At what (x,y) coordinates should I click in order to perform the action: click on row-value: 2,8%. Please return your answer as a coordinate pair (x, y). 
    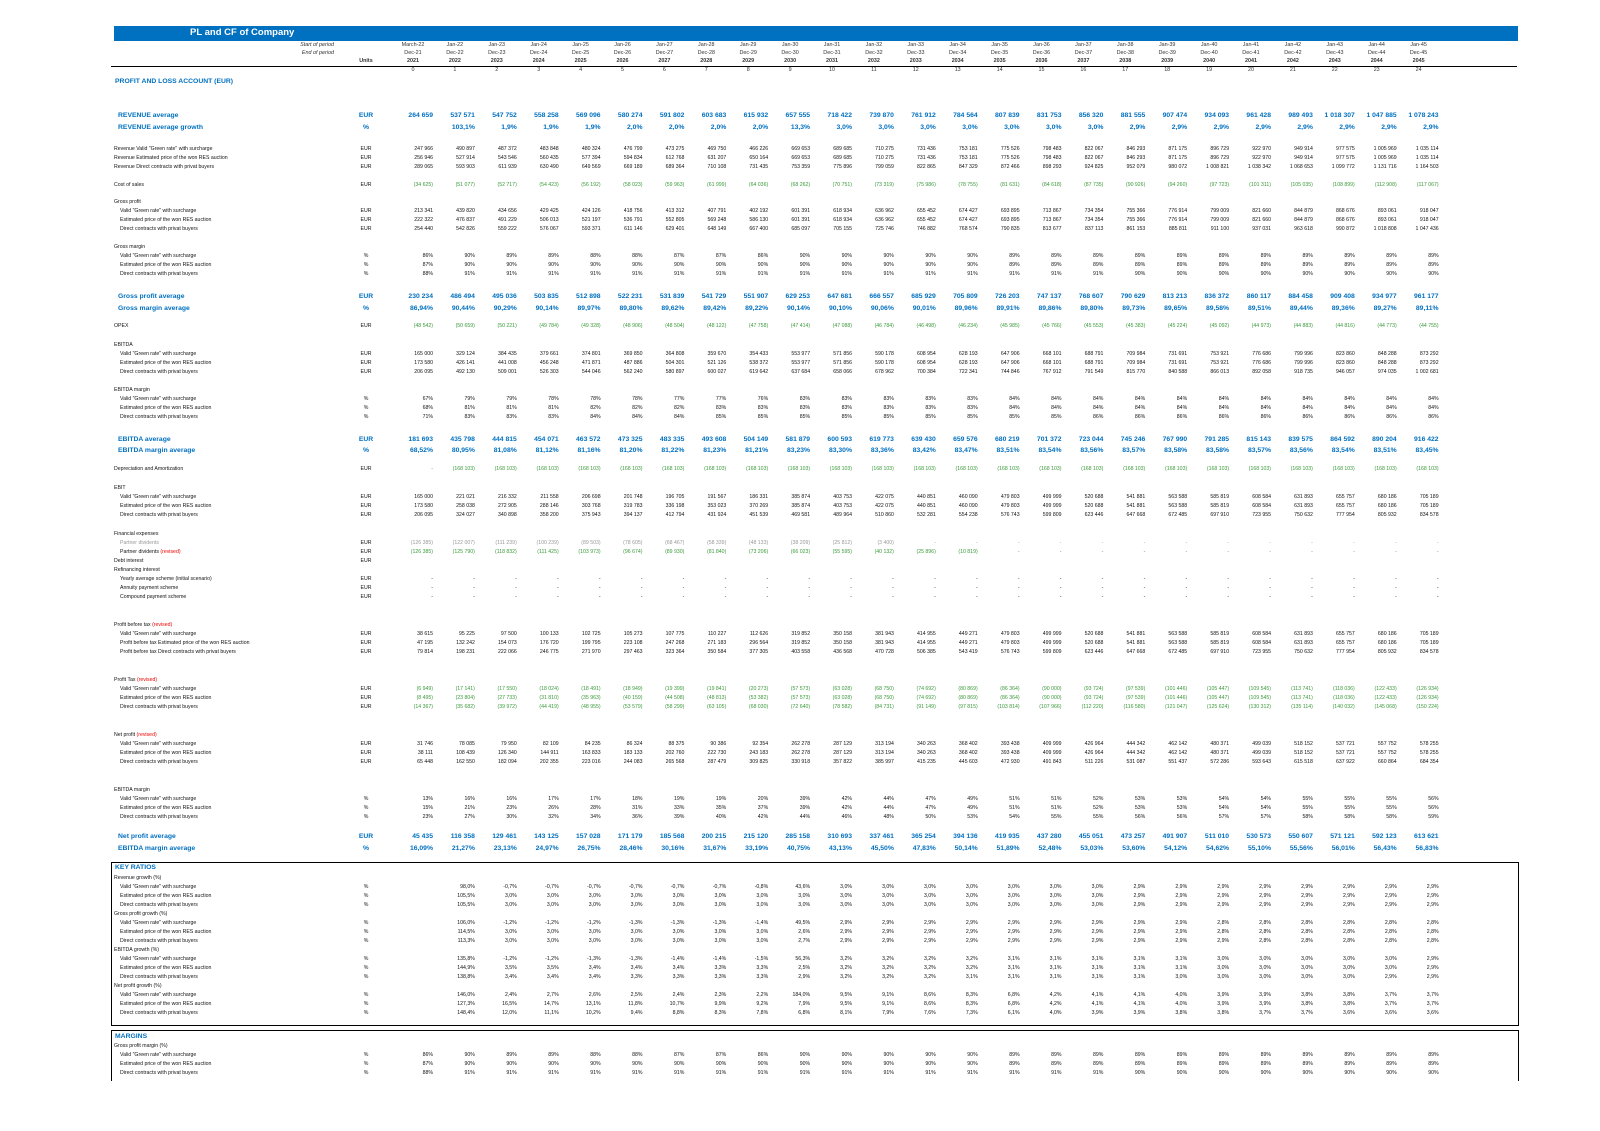
    Looking at the image, I should click on (1223, 932).